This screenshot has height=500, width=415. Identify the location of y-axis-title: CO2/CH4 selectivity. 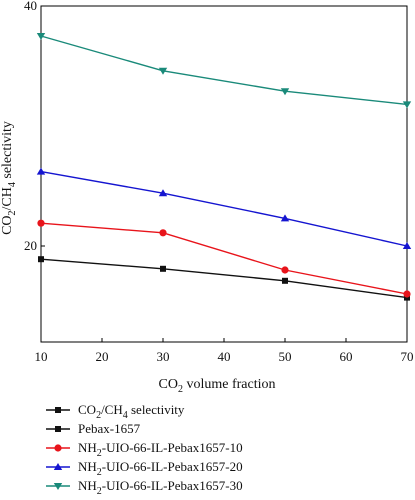
(9, 178).